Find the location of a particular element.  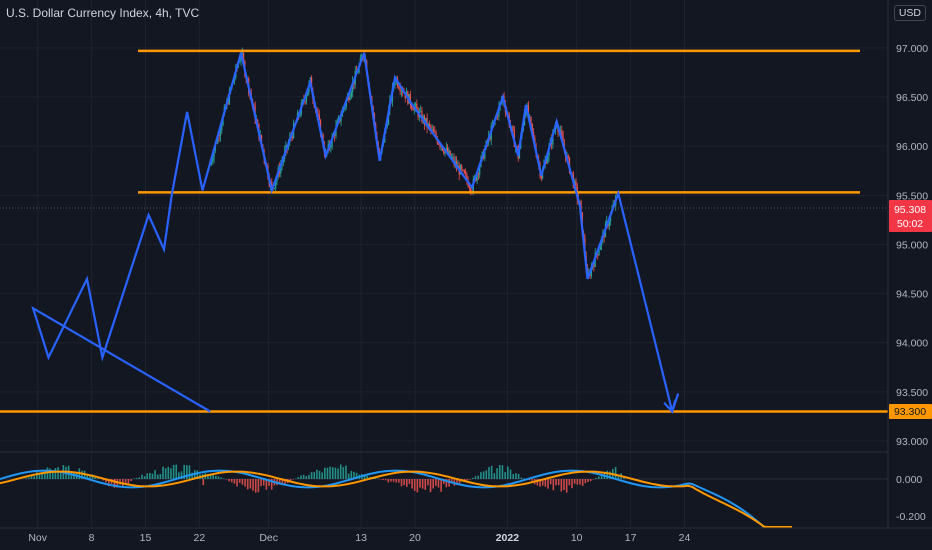

target-price-label: 93.300 is located at coordinates (910, 411).